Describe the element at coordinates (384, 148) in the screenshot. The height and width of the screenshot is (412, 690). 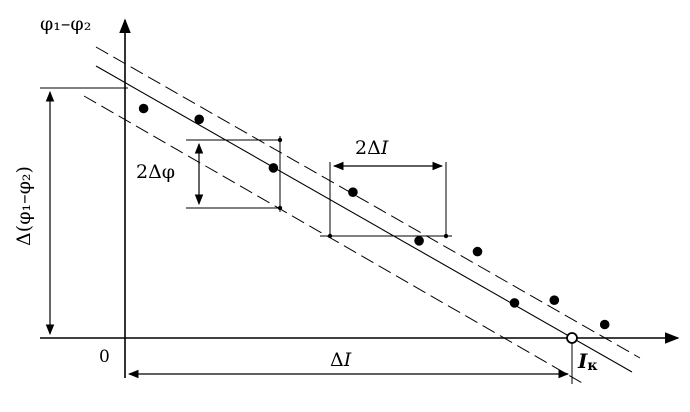
I see `current-error-variable: I` at that location.